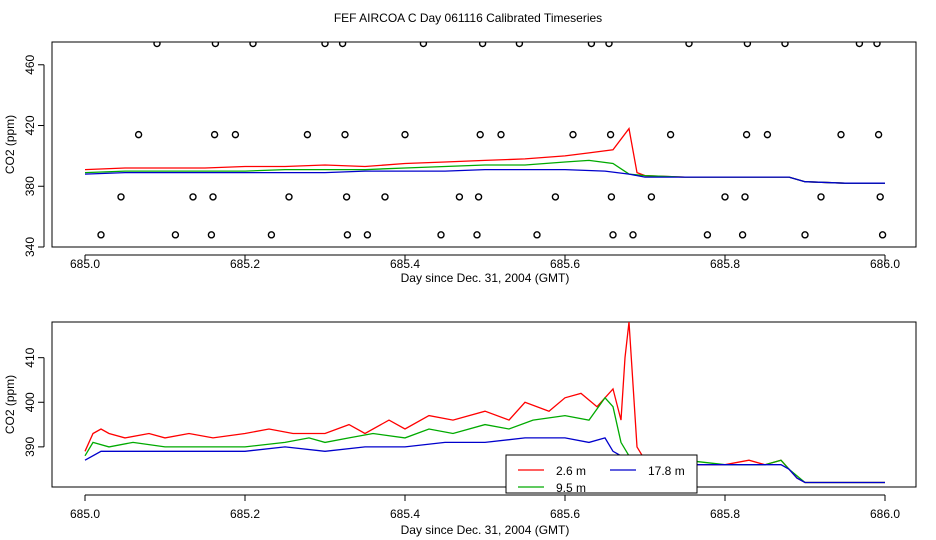 This screenshot has height=540, width=936. I want to click on y-axis: 390 400 410, so click(34, 402).